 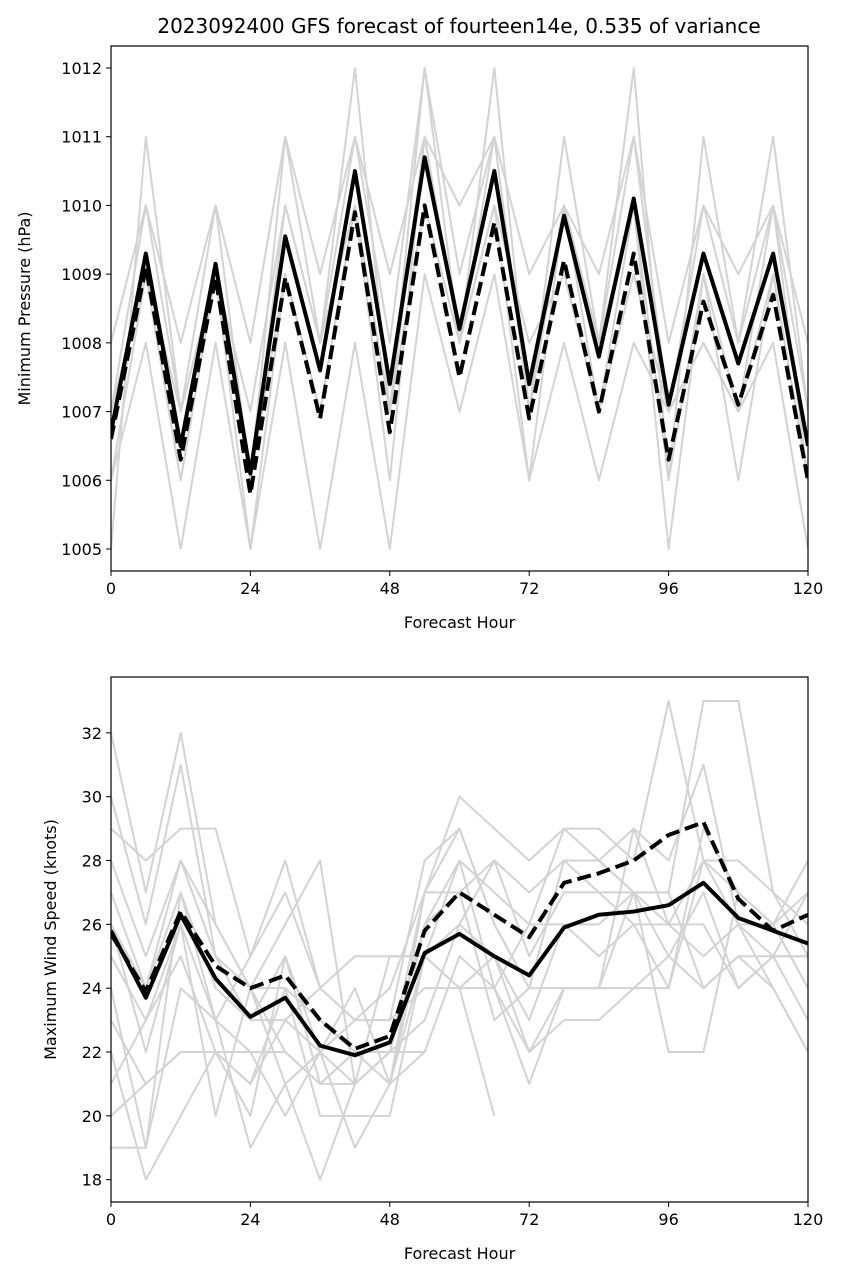 What do you see at coordinates (390, 588) in the screenshot?
I see `pressure-x-tick-label: 48` at bounding box center [390, 588].